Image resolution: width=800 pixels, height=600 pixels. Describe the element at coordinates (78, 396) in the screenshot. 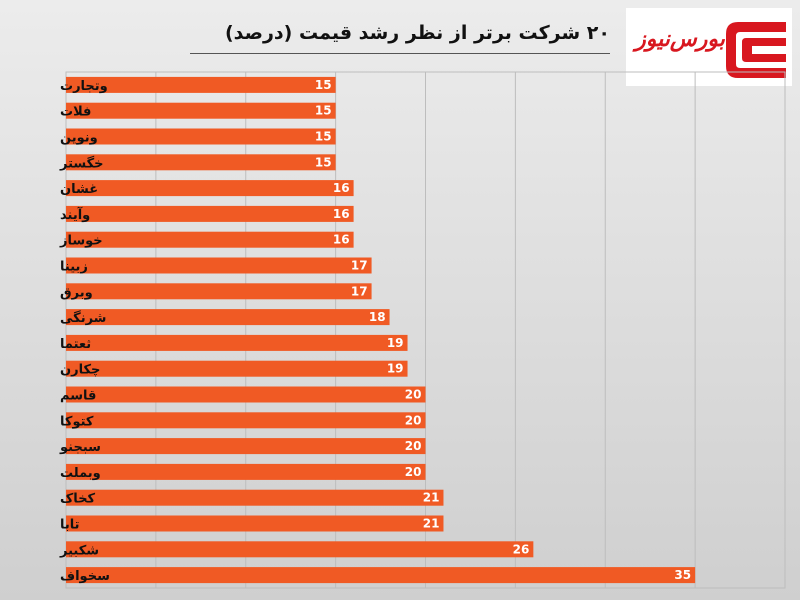

I see `category-label: قاسم` at that location.